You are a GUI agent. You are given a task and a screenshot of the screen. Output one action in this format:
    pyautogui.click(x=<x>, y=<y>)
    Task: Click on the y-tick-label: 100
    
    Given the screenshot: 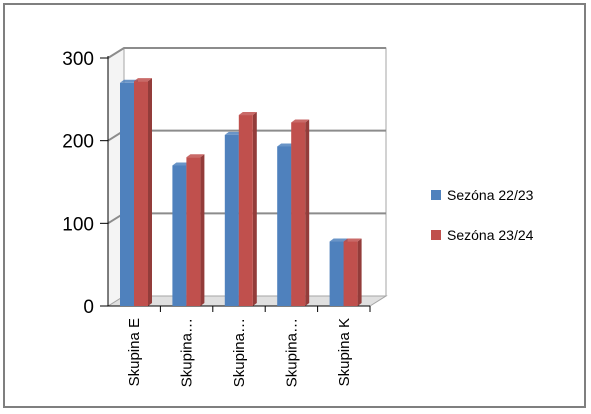 What is the action you would take?
    pyautogui.click(x=78, y=224)
    